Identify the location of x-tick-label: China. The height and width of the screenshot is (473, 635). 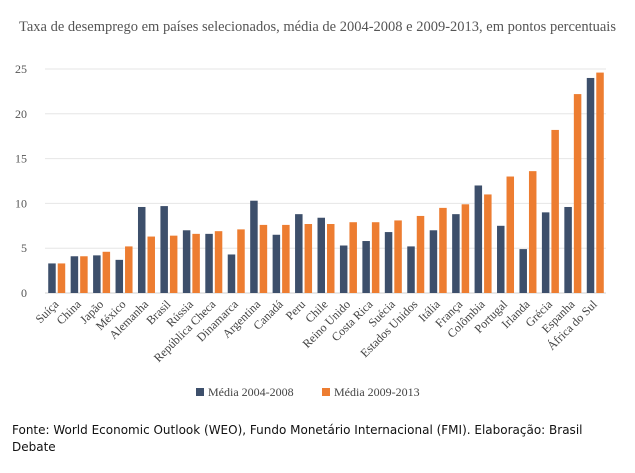
(69, 312).